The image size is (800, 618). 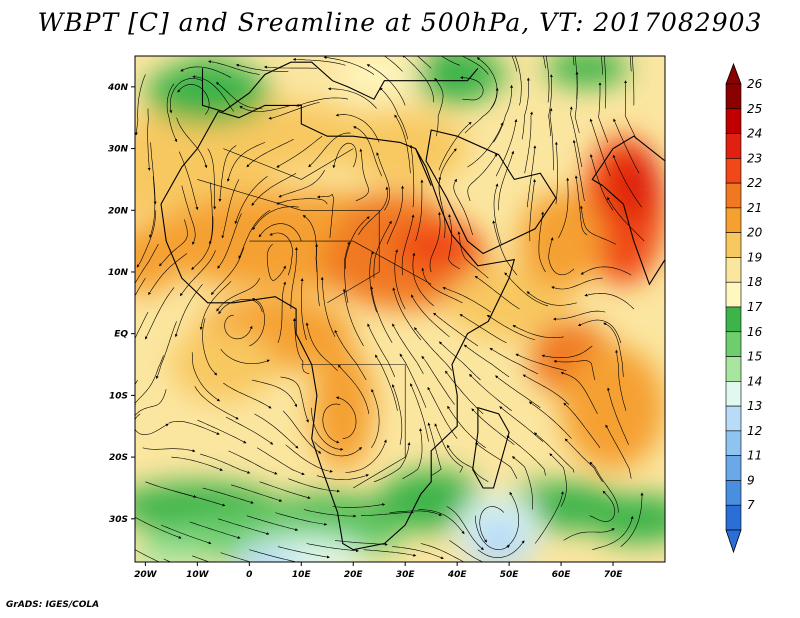 I want to click on colorbar-label: 18, so click(x=755, y=282).